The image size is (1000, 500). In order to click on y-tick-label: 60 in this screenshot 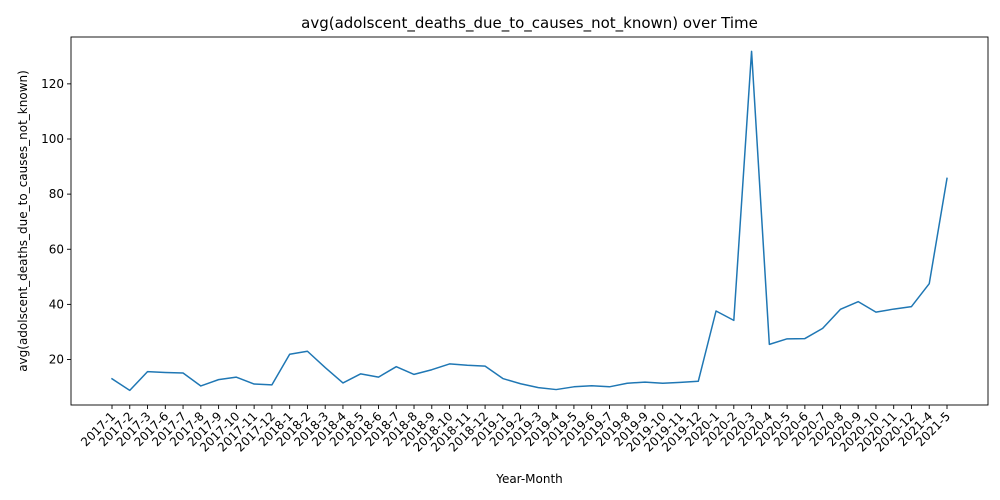, I will do `click(56, 249)`.